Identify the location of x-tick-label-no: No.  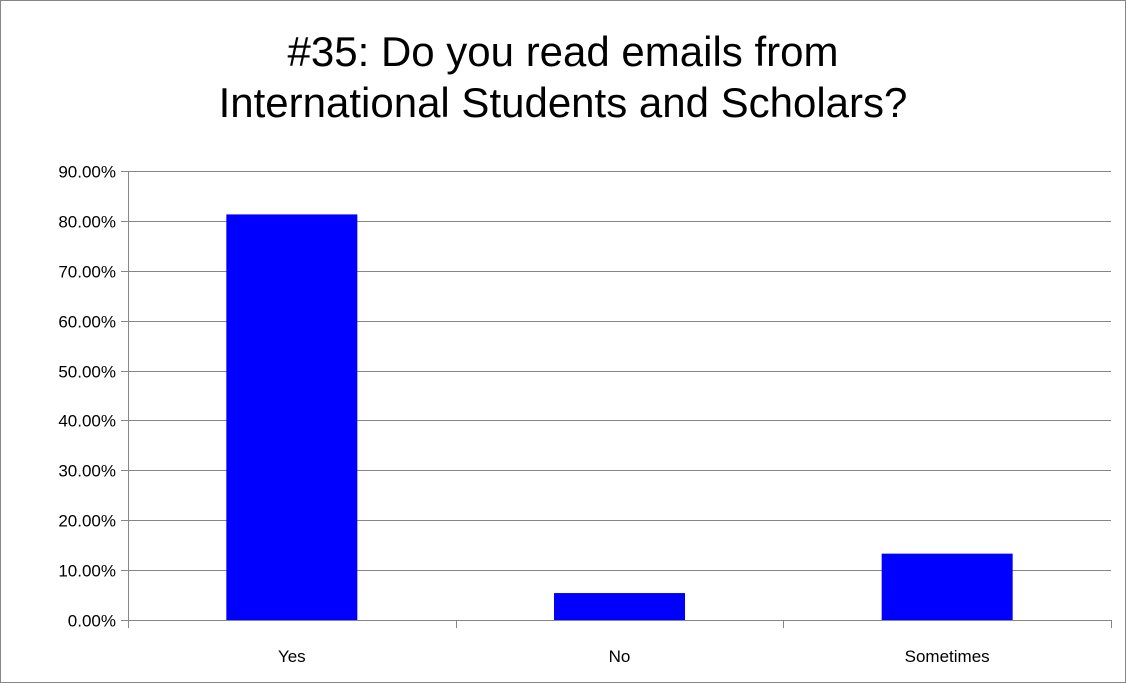
(620, 656).